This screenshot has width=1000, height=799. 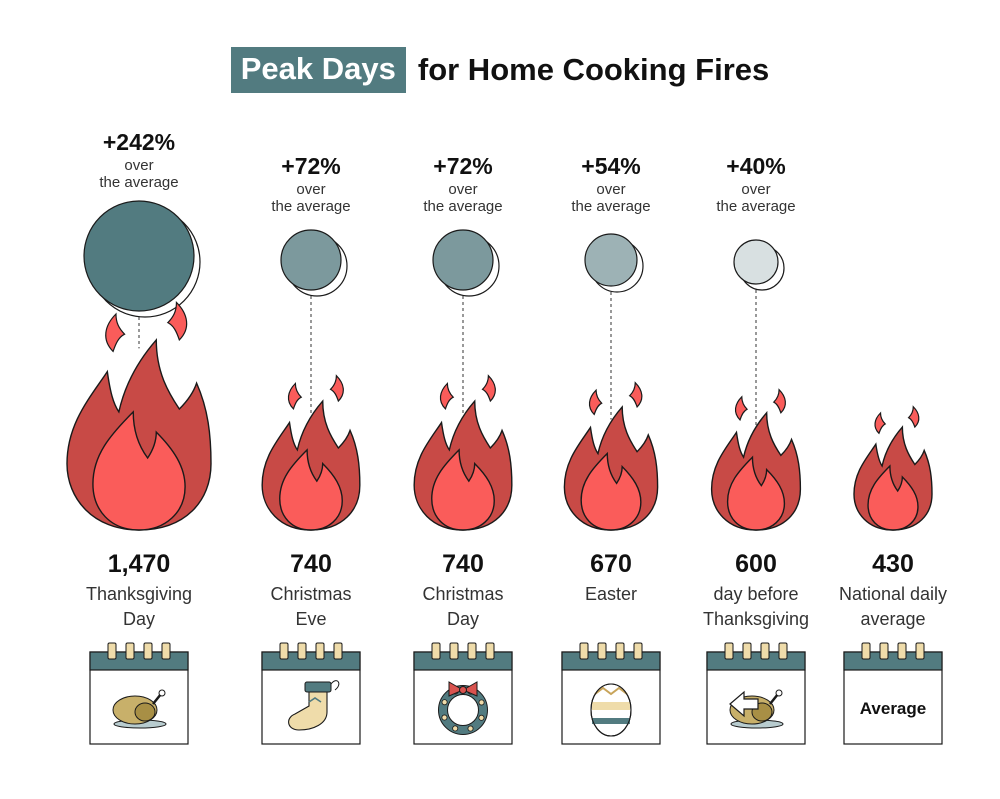 I want to click on category-label: National daily, so click(x=893, y=594).